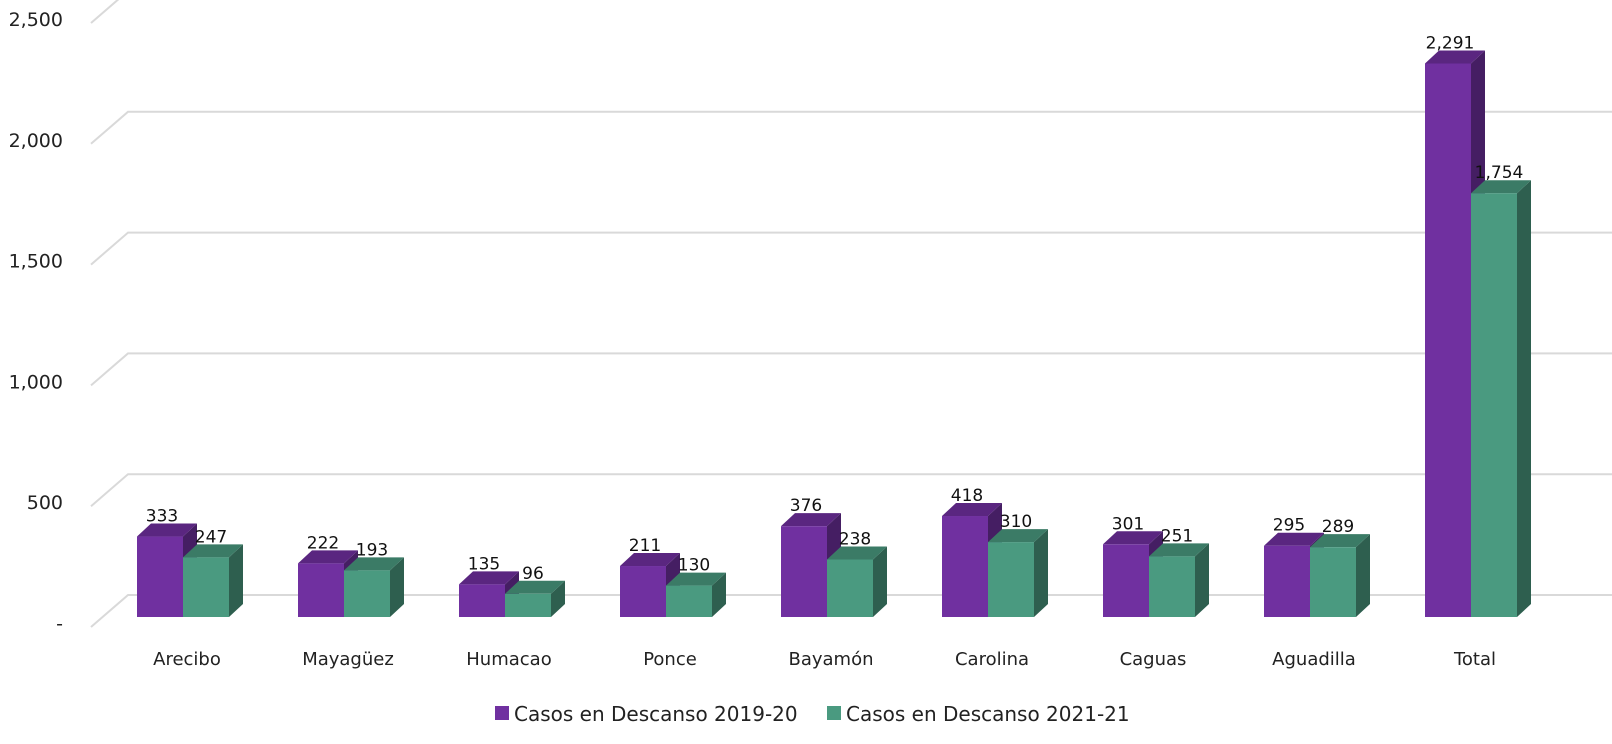 This screenshot has height=744, width=1612. What do you see at coordinates (988, 714) in the screenshot?
I see `legend-label: Casos en Descanso 2021-21` at bounding box center [988, 714].